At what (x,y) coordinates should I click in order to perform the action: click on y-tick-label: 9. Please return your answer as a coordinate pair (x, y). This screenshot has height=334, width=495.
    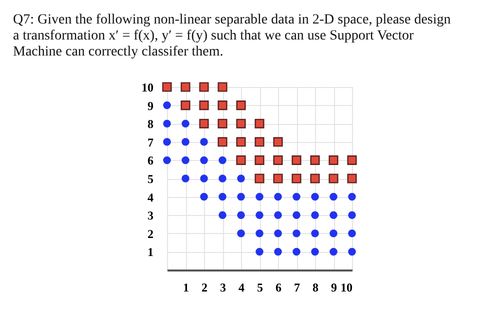
    Looking at the image, I should click on (151, 105).